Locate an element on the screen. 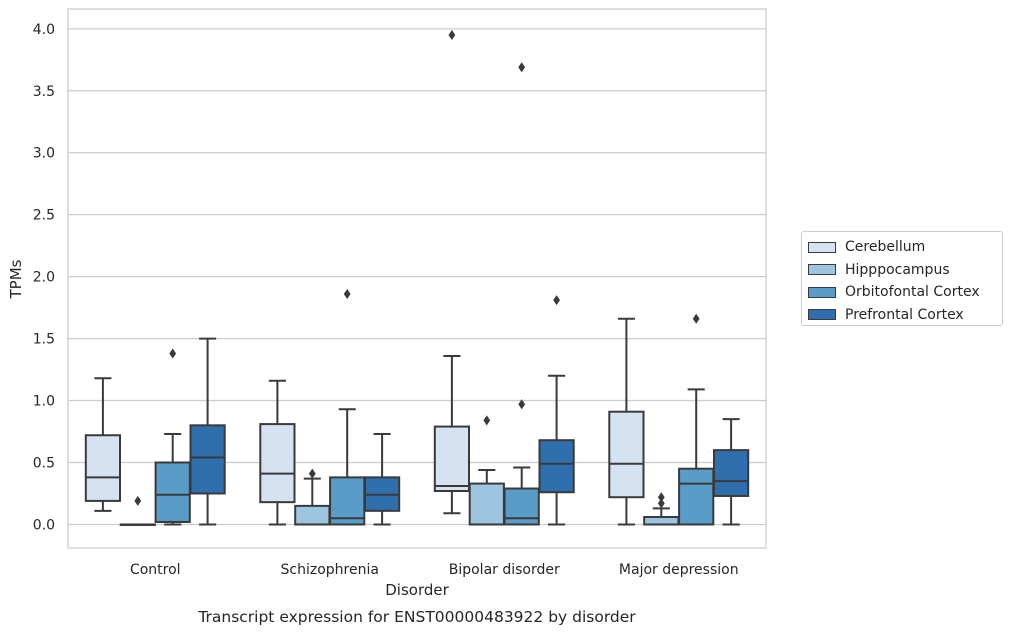  legend-item-hippocampus: Hipppocampus is located at coordinates (905, 270).